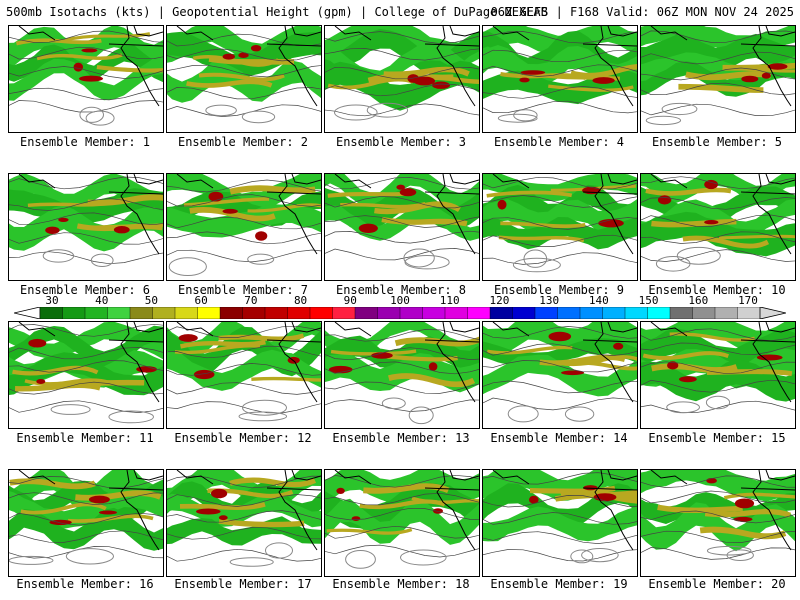  Describe the element at coordinates (717, 290) in the screenshot. I see `member-caption: Ensemble Member: 10` at that location.